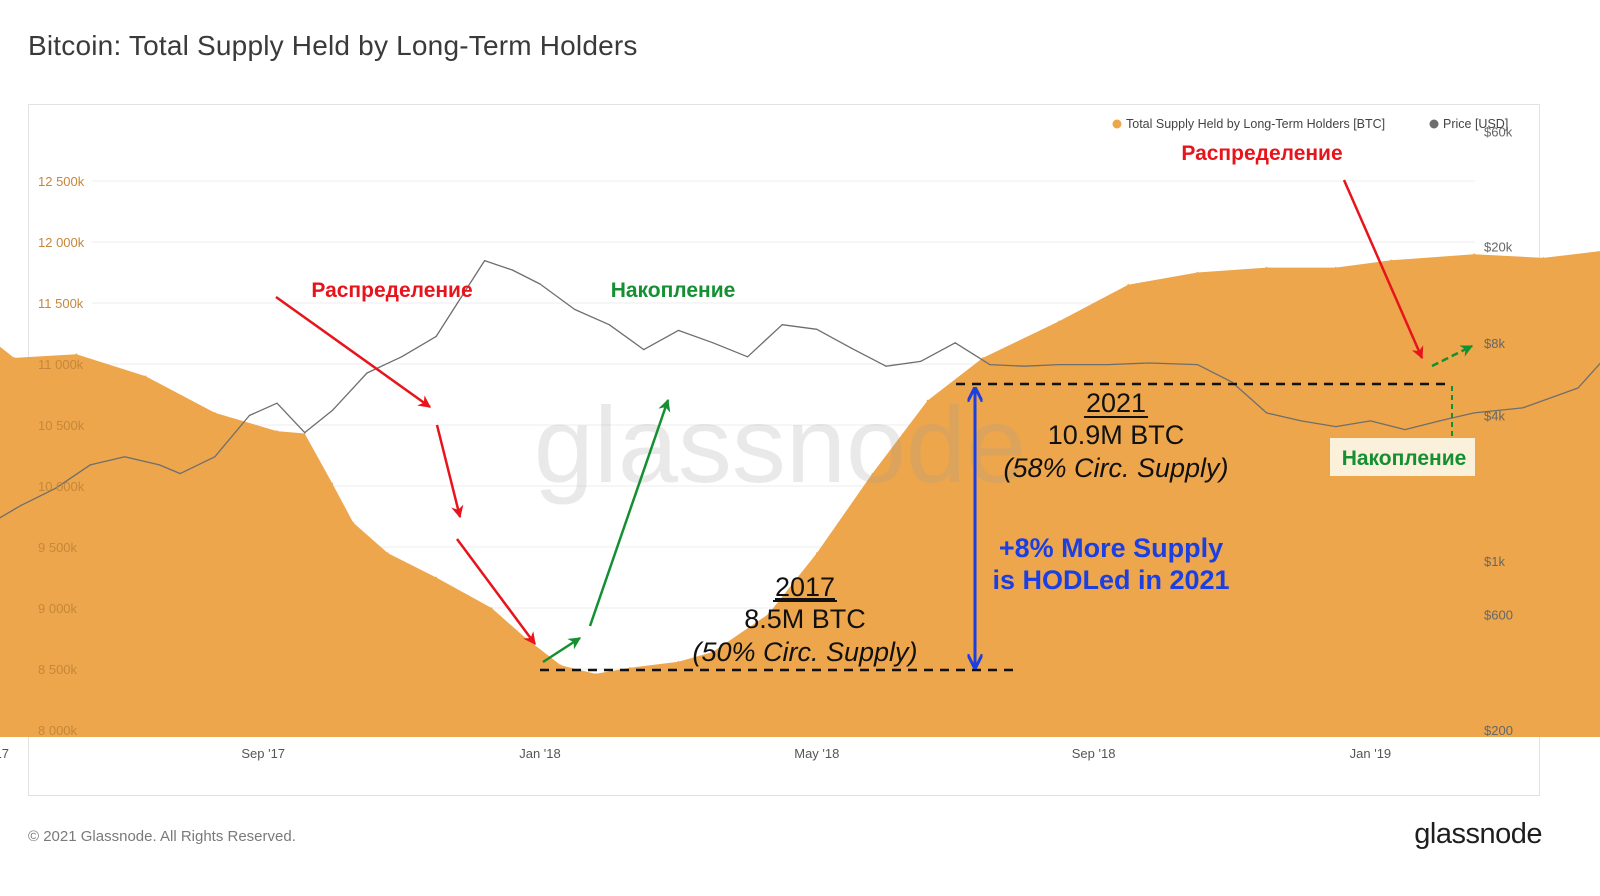 This screenshot has width=1600, height=896. I want to click on pct-2017-label: (50% Circ. Supply), so click(804, 652).